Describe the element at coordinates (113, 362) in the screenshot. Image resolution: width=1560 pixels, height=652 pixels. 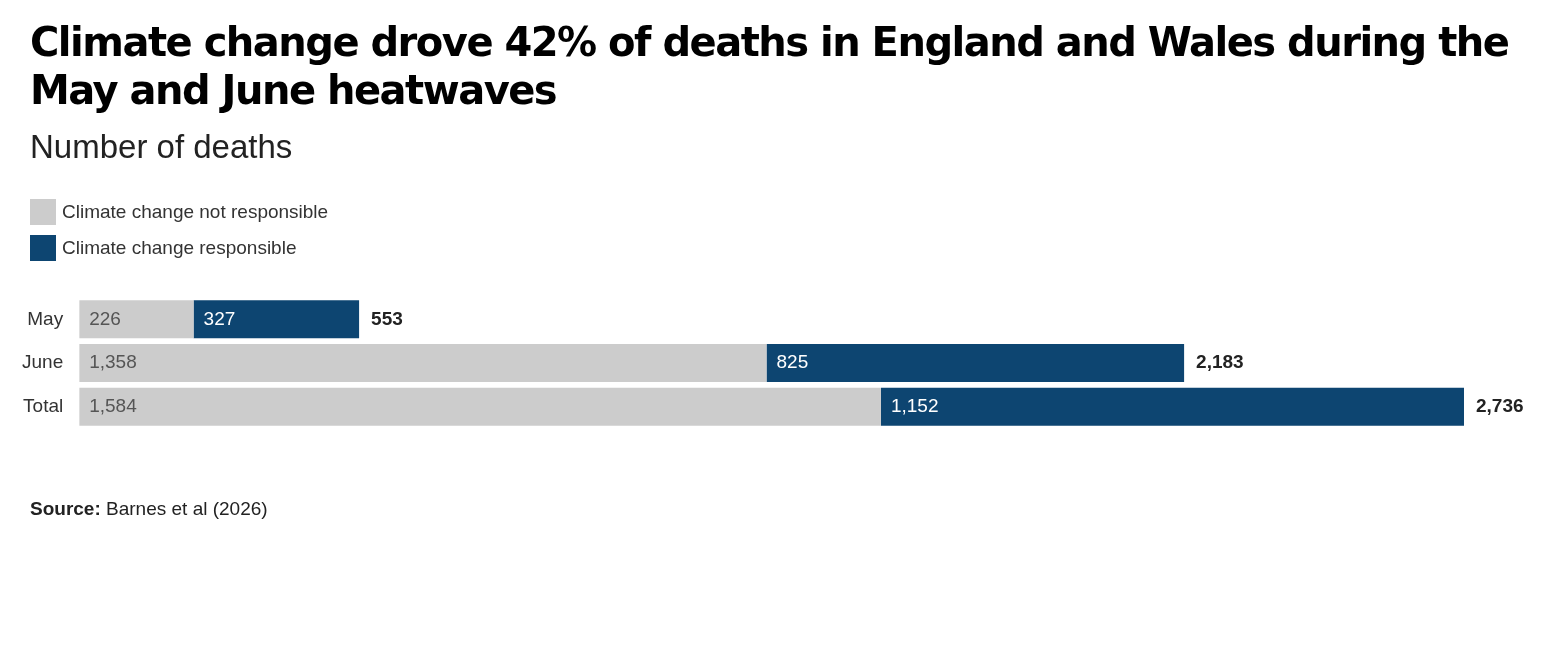
I see `data-label: 1,358` at that location.